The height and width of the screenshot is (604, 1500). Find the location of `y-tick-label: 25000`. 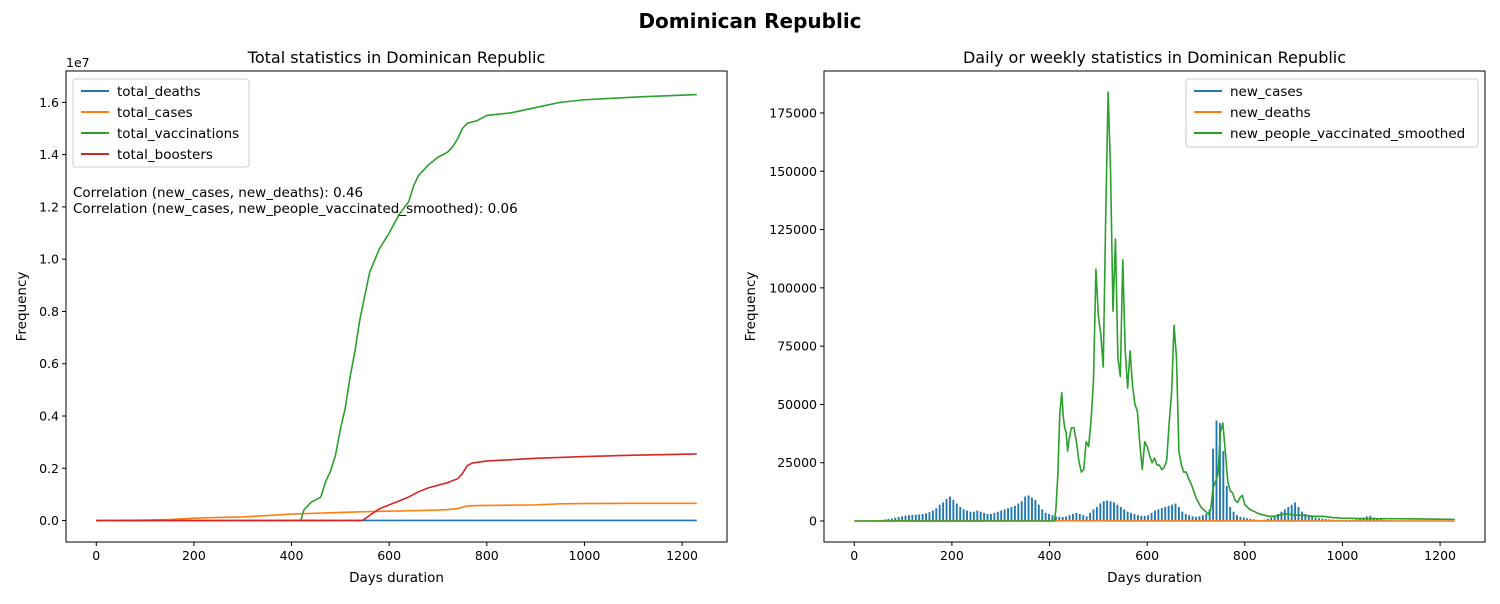

y-tick-label: 25000 is located at coordinates (797, 462).